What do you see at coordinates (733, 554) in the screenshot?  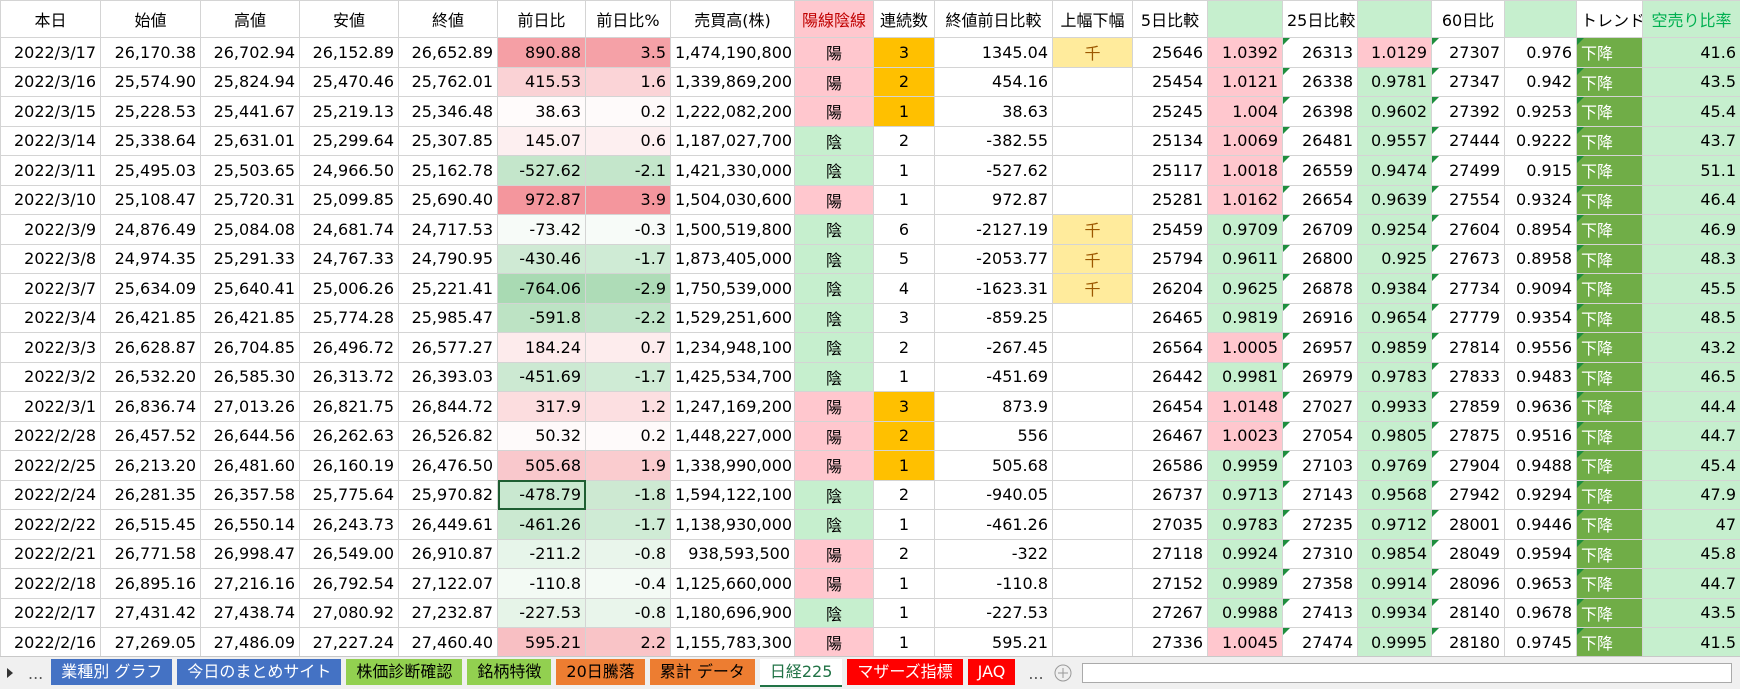 I see `cell: 938,593,500` at bounding box center [733, 554].